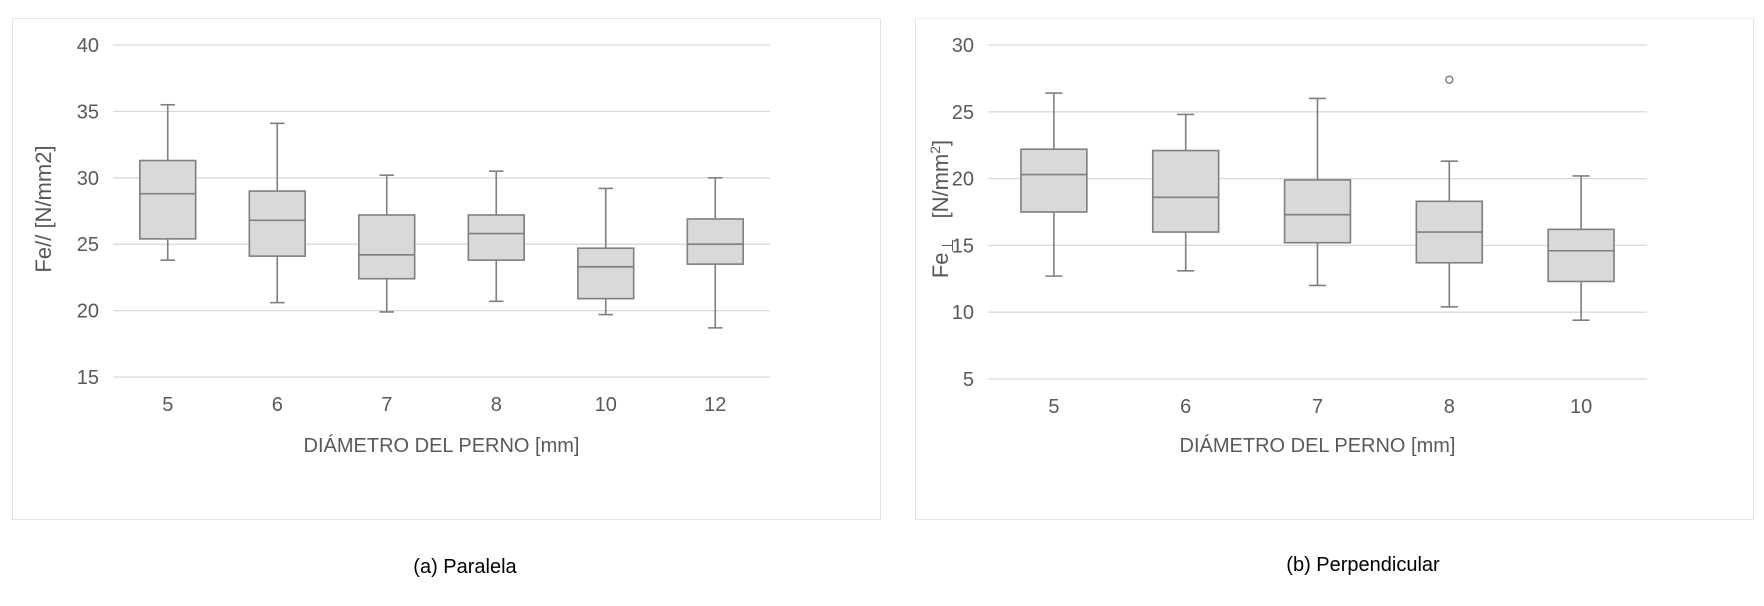  Describe the element at coordinates (935, 150) in the screenshot. I see `y-axis-unit-superscript: 2` at that location.